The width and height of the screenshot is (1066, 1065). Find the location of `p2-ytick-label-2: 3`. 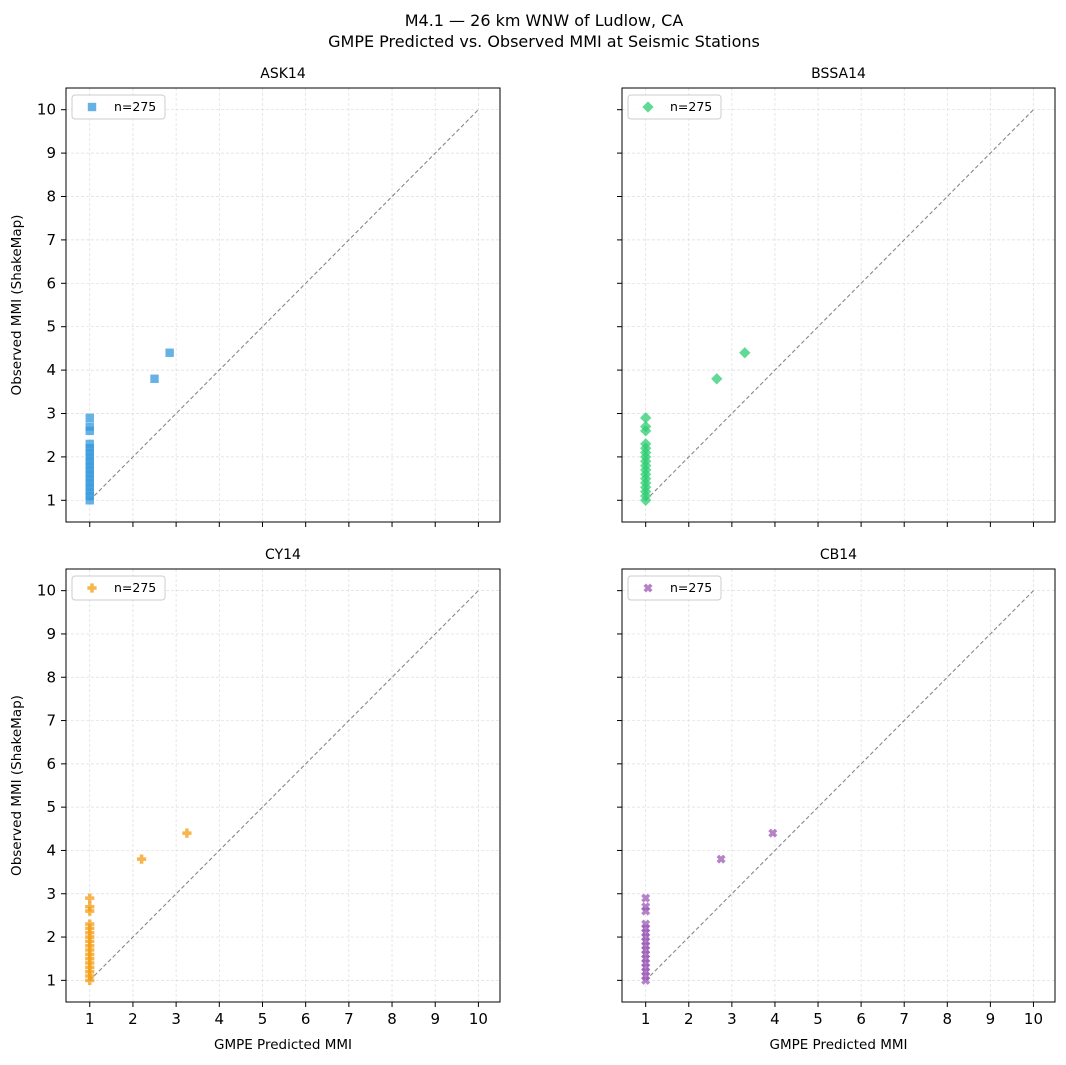

p2-ytick-label-2: 3 is located at coordinates (51, 894).